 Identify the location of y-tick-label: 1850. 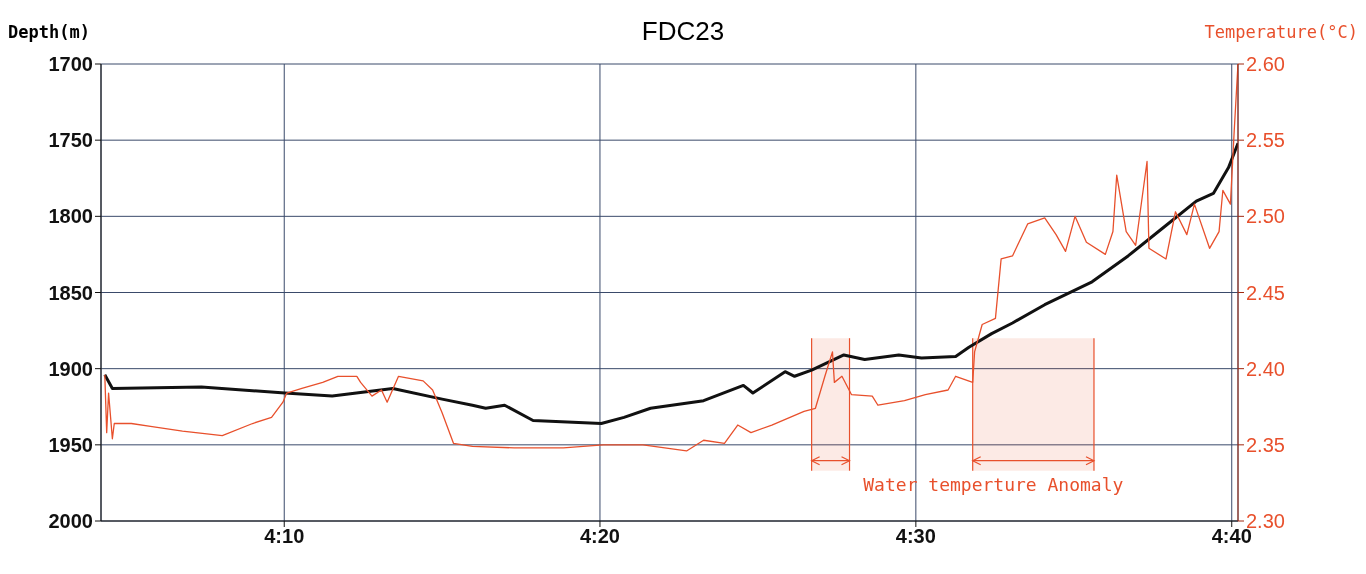
(70, 292).